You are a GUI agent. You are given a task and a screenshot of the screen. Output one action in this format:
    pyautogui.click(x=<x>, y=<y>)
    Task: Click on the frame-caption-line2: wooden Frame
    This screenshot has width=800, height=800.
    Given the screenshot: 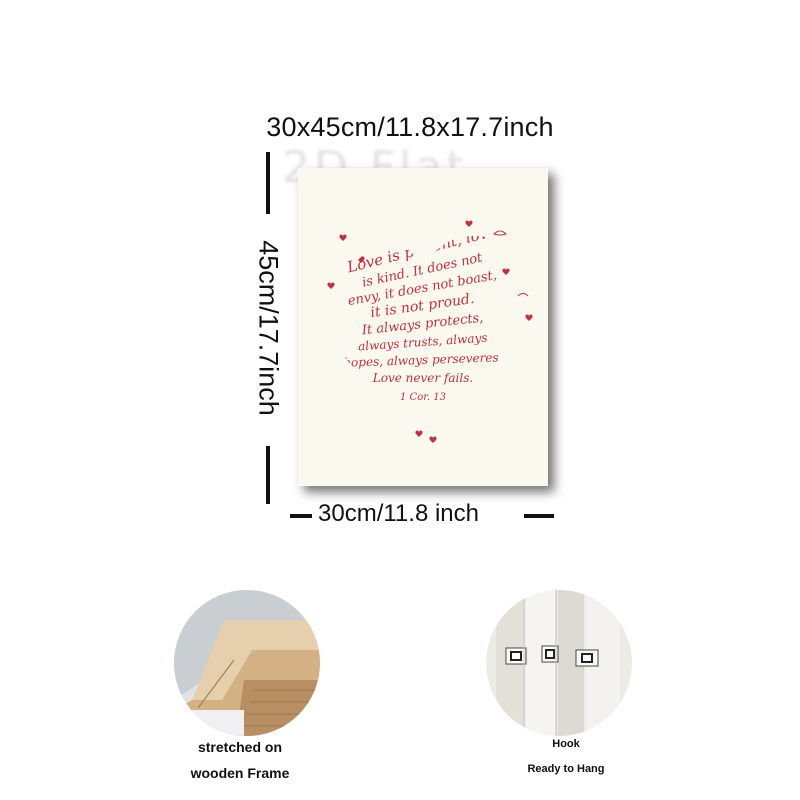 What is the action you would take?
    pyautogui.click(x=240, y=773)
    